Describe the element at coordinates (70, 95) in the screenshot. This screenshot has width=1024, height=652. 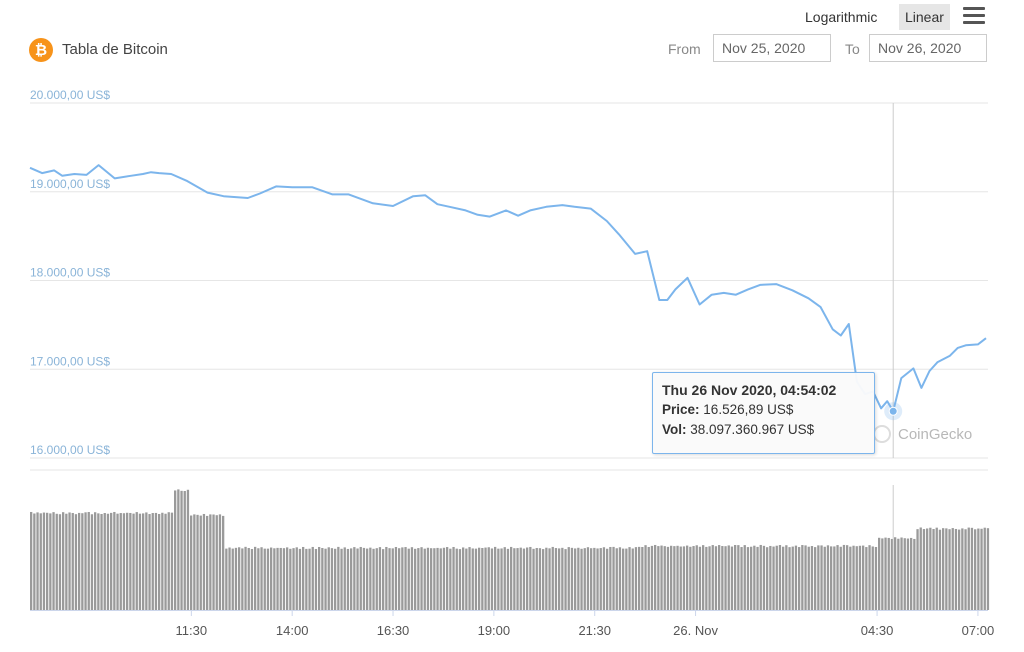
I see `y-tick-label: 20.000,00 US$` at that location.